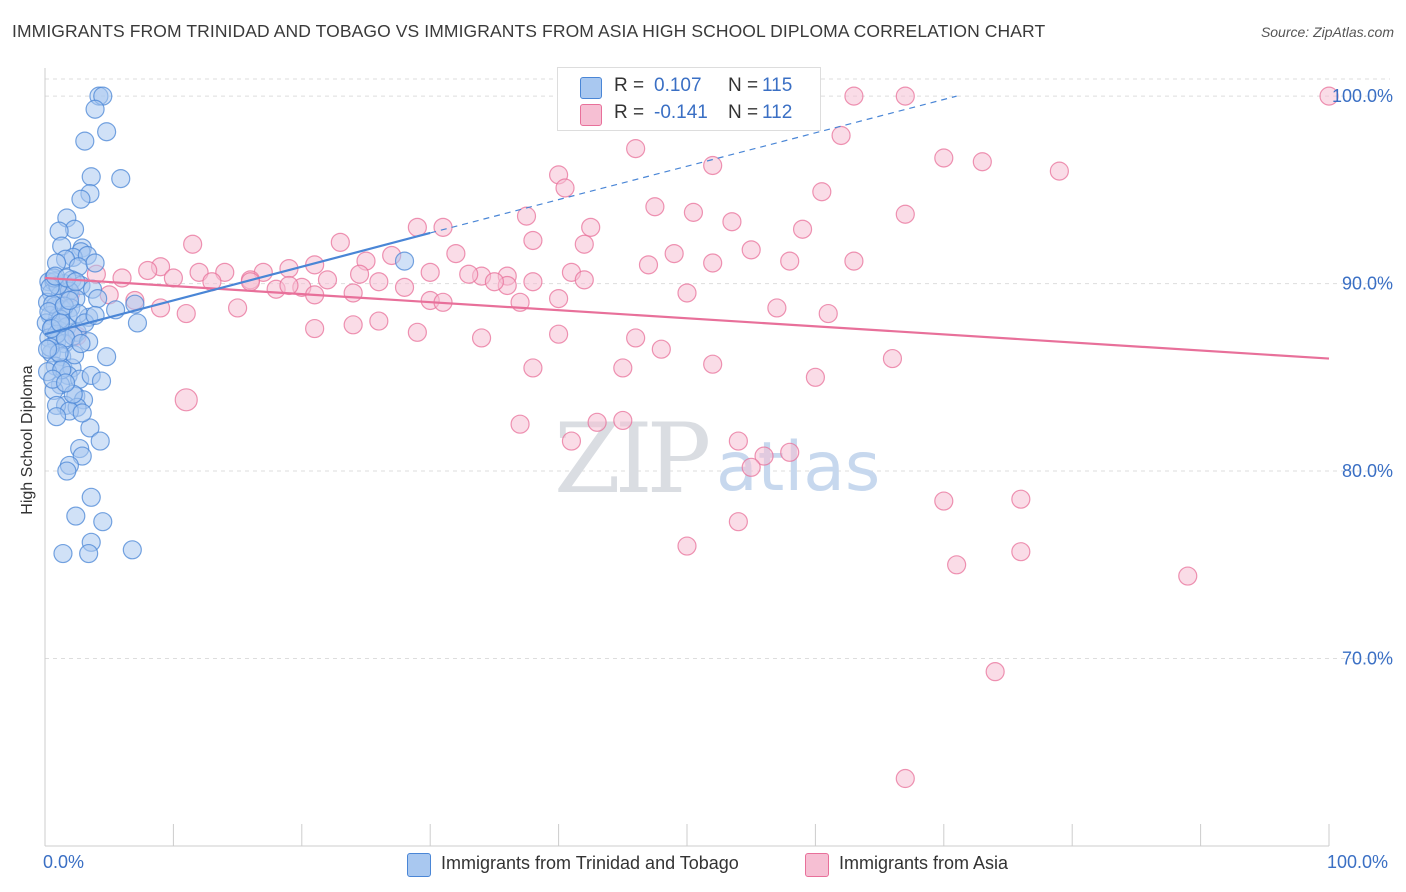  I want to click on legend-label-trinidad: Immigrants from Trinidad and Tobago, so click(590, 863).